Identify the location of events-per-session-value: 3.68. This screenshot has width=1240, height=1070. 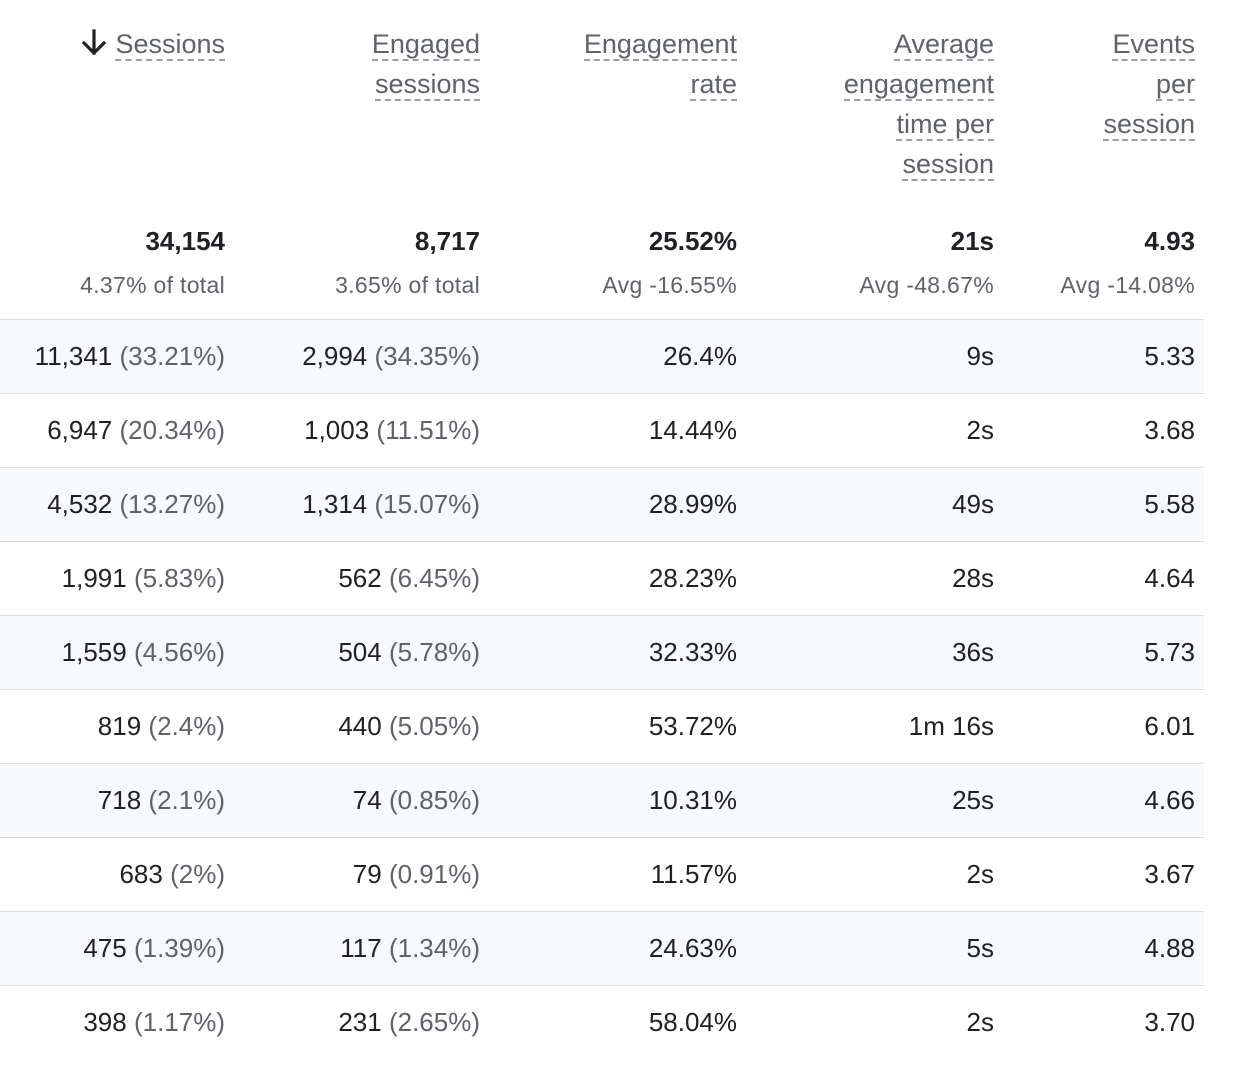
(1169, 430).